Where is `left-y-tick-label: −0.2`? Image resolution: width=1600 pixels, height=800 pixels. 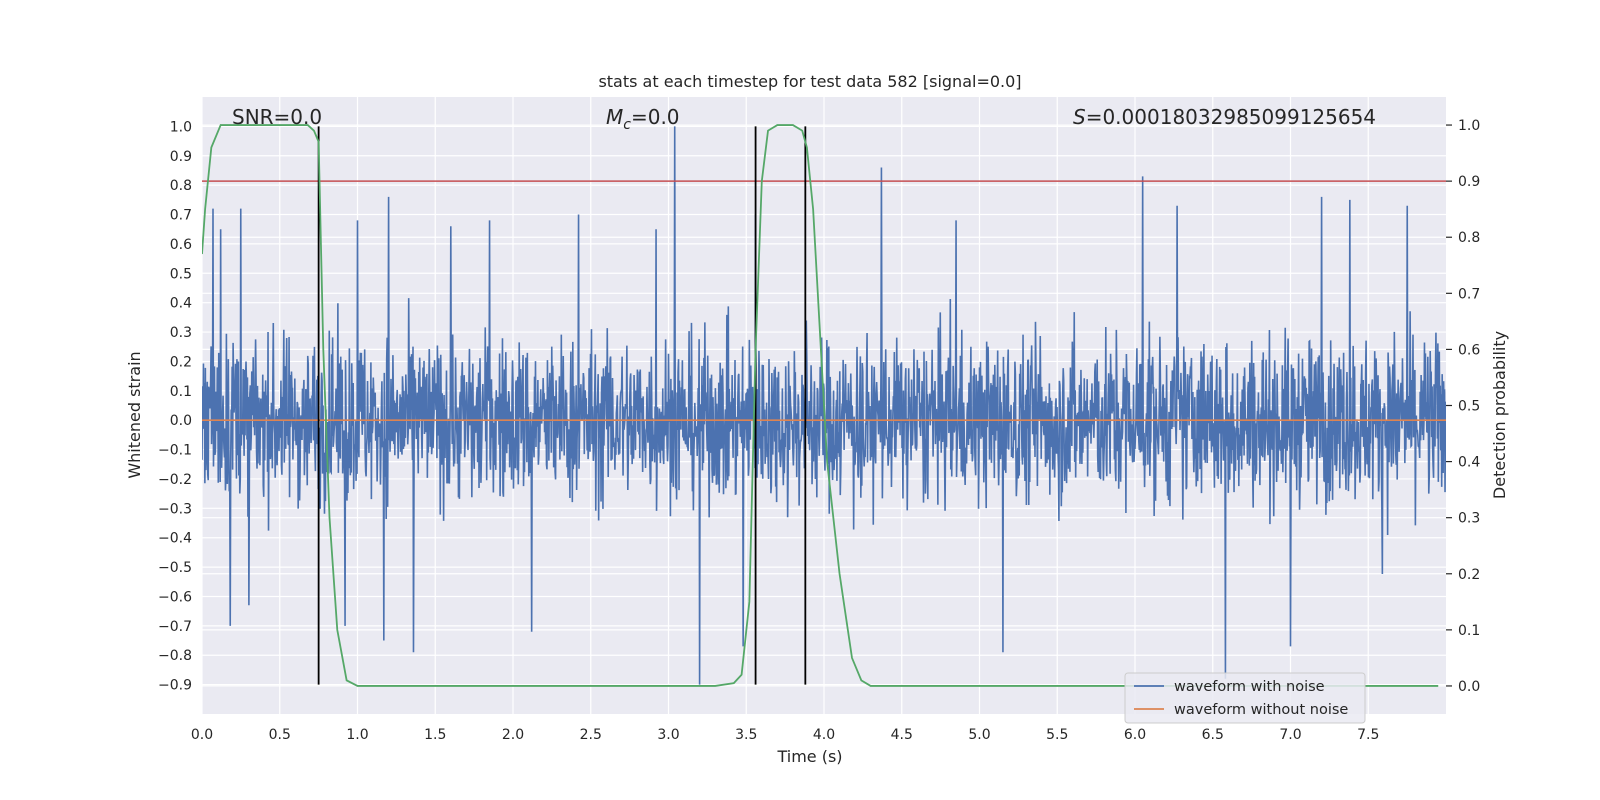
left-y-tick-label: −0.2 is located at coordinates (175, 480).